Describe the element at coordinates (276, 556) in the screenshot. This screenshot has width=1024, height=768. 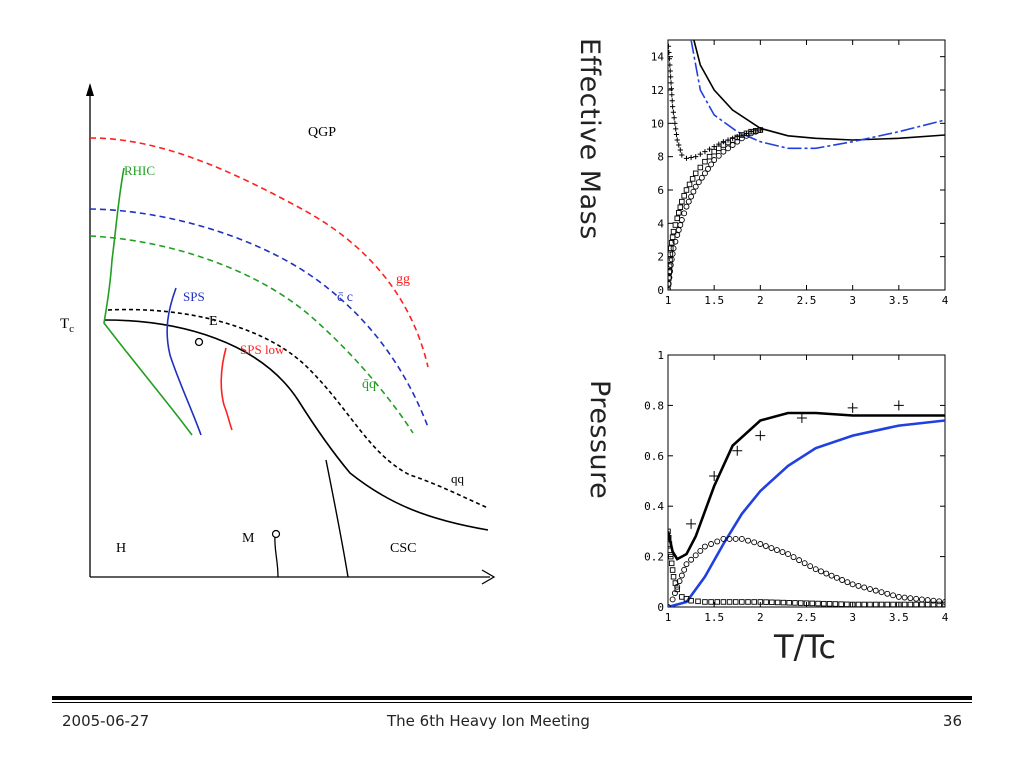
I see `m-curve` at that location.